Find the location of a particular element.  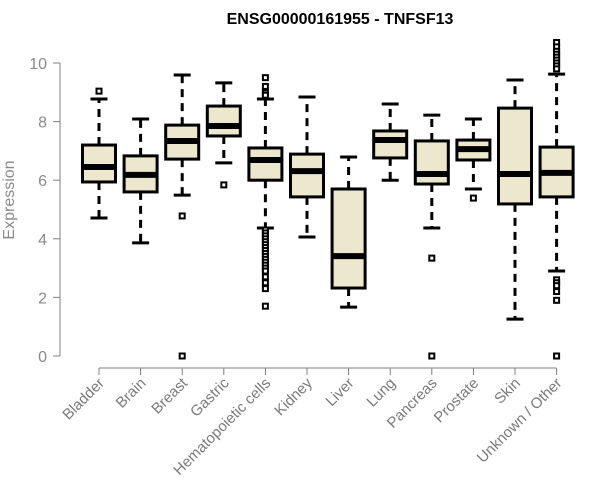

box-prostate is located at coordinates (473, 159).